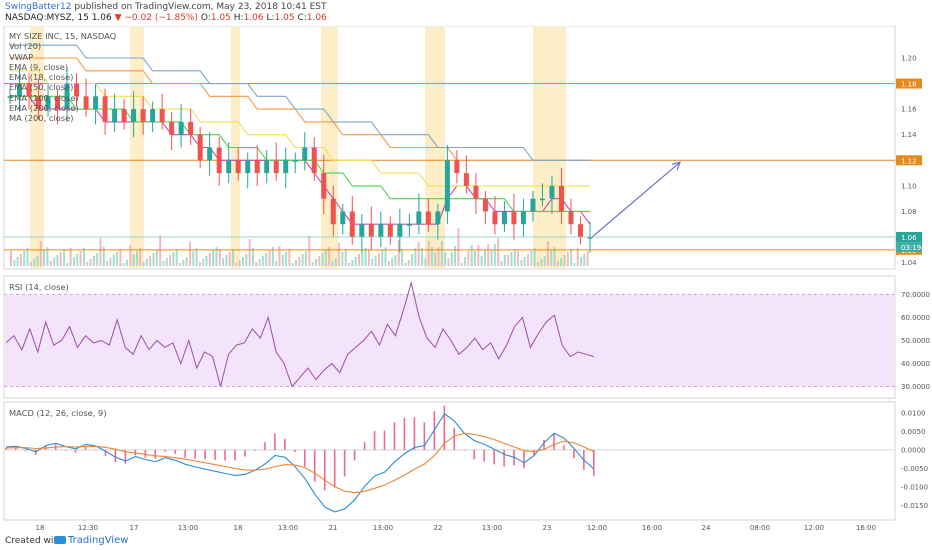 This screenshot has width=932, height=550. What do you see at coordinates (39, 287) in the screenshot?
I see `rsi-legend: RSI (14, close)` at bounding box center [39, 287].